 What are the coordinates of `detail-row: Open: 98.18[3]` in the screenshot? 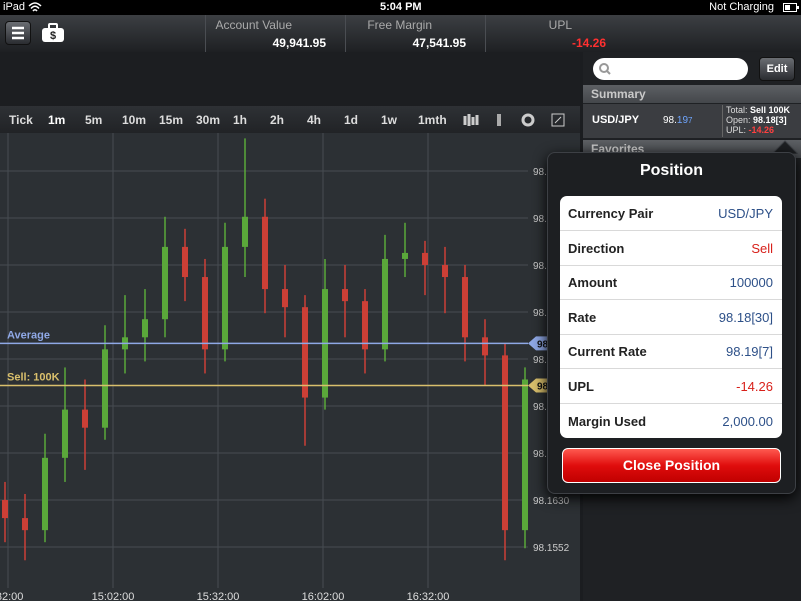 It's located at (762, 120).